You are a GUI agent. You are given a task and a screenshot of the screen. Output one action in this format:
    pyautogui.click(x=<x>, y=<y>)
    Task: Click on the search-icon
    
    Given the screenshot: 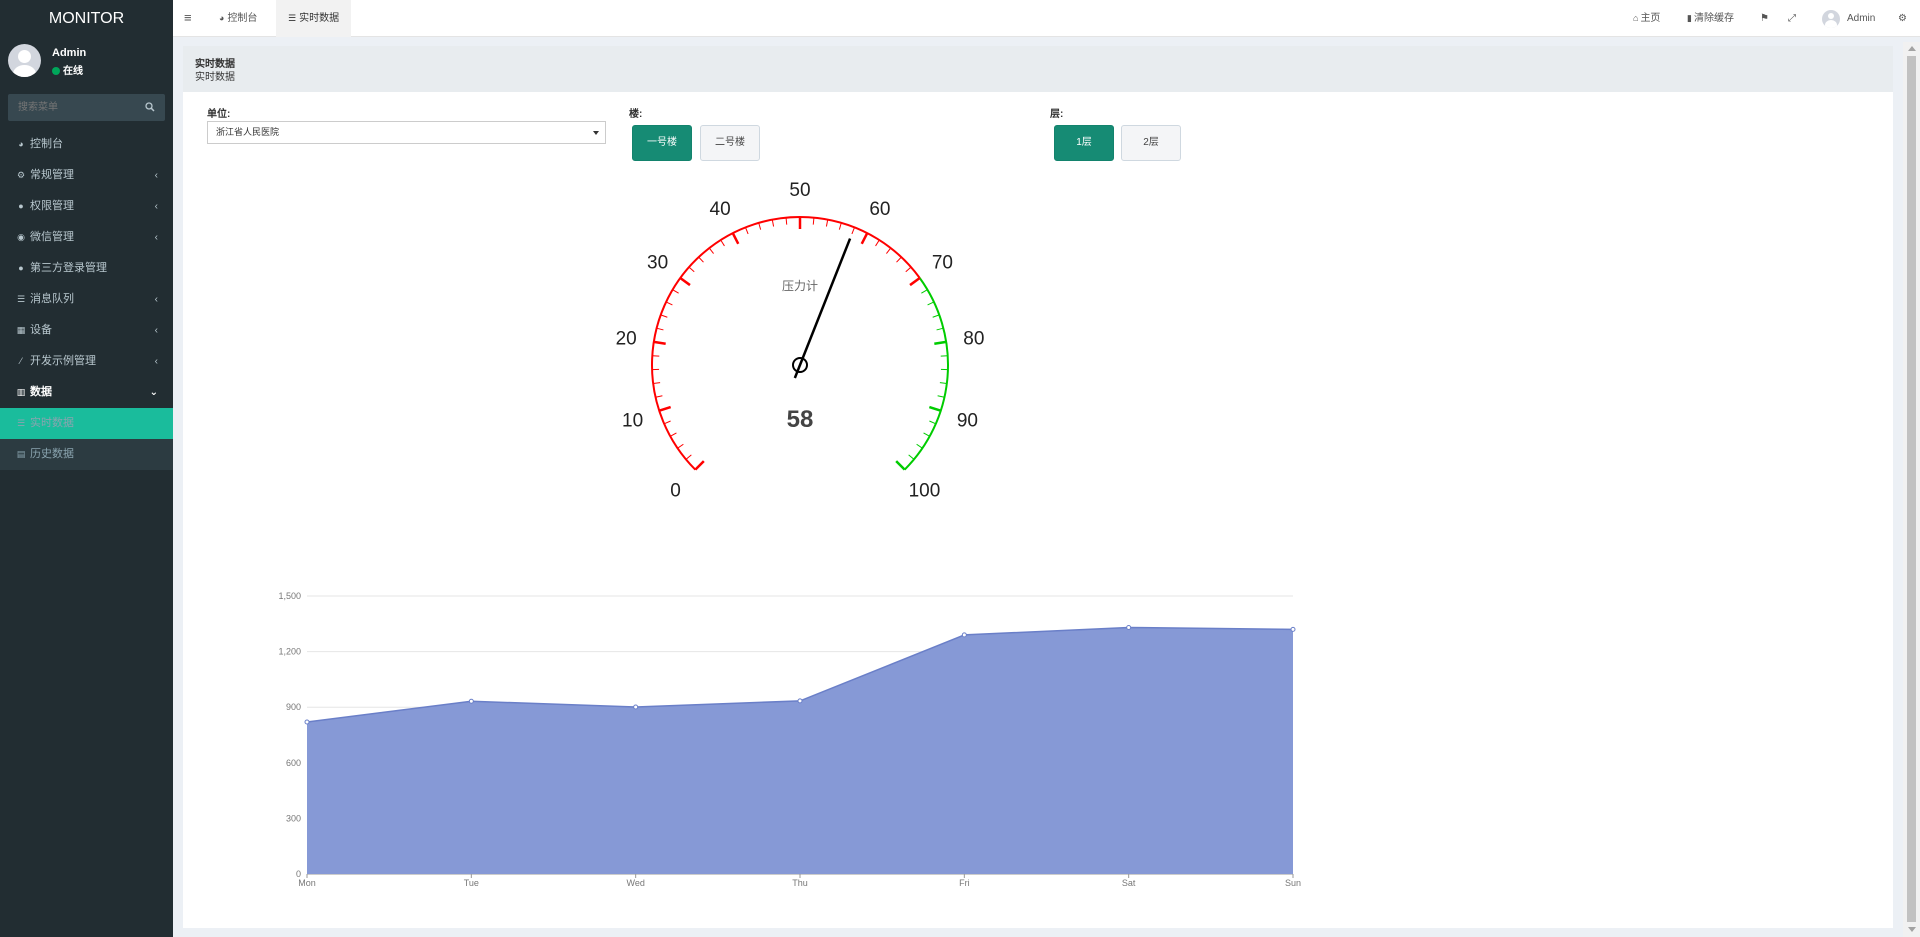 What is the action you would take?
    pyautogui.click(x=150, y=107)
    